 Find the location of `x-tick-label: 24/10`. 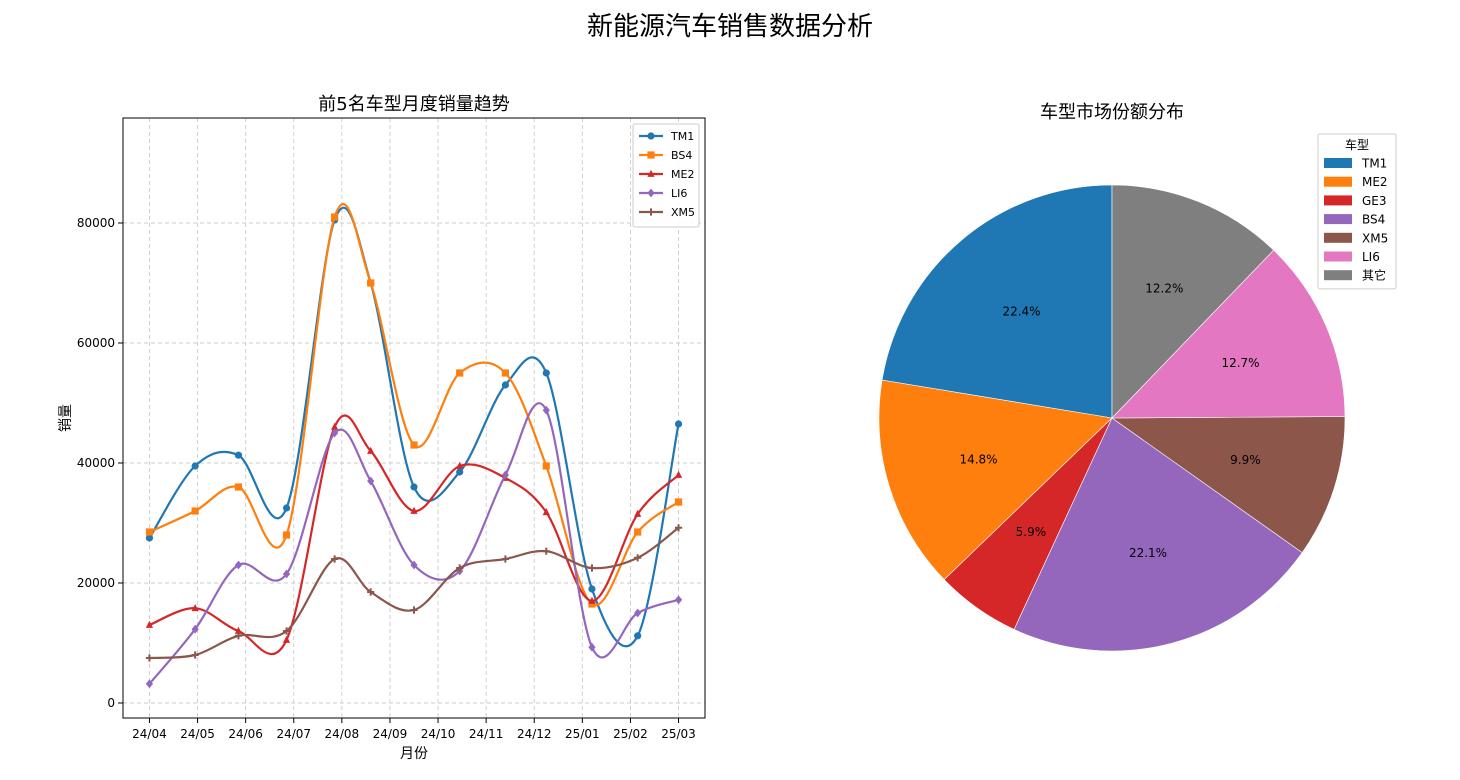

x-tick-label: 24/10 is located at coordinates (438, 734).